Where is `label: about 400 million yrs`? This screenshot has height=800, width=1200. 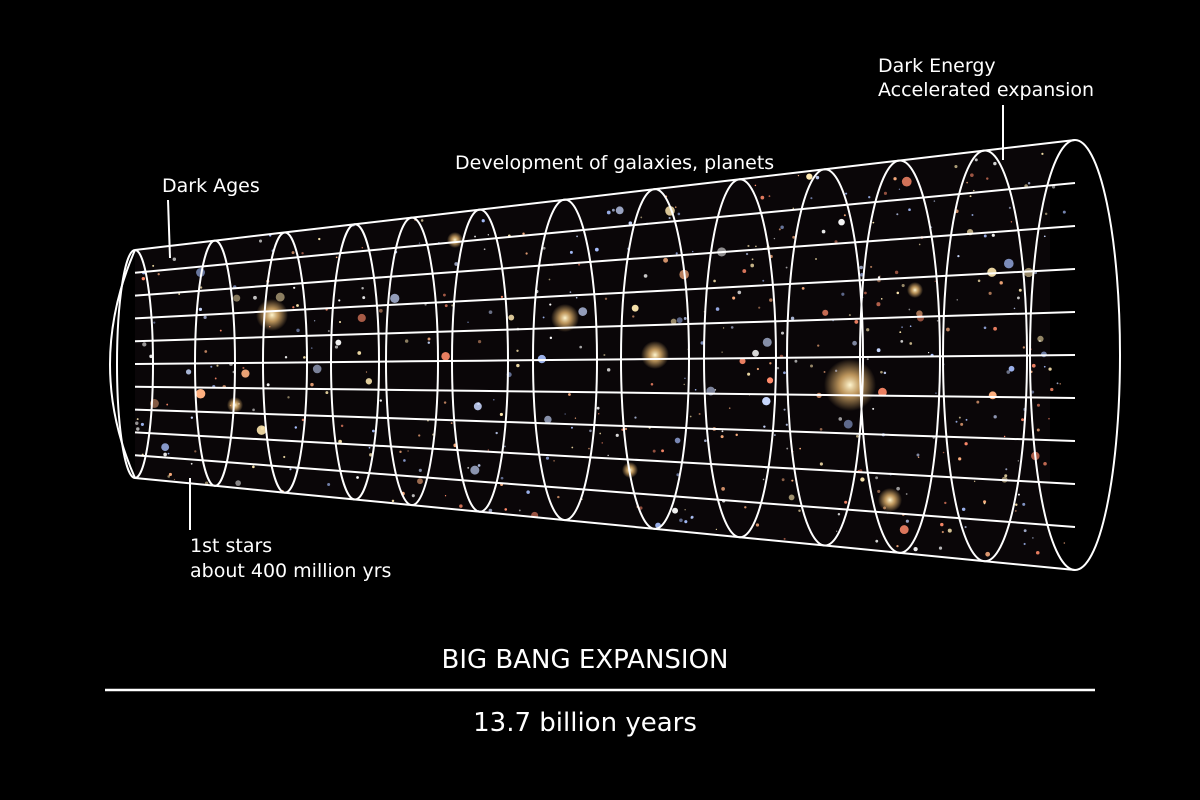 label: about 400 million yrs is located at coordinates (290, 571).